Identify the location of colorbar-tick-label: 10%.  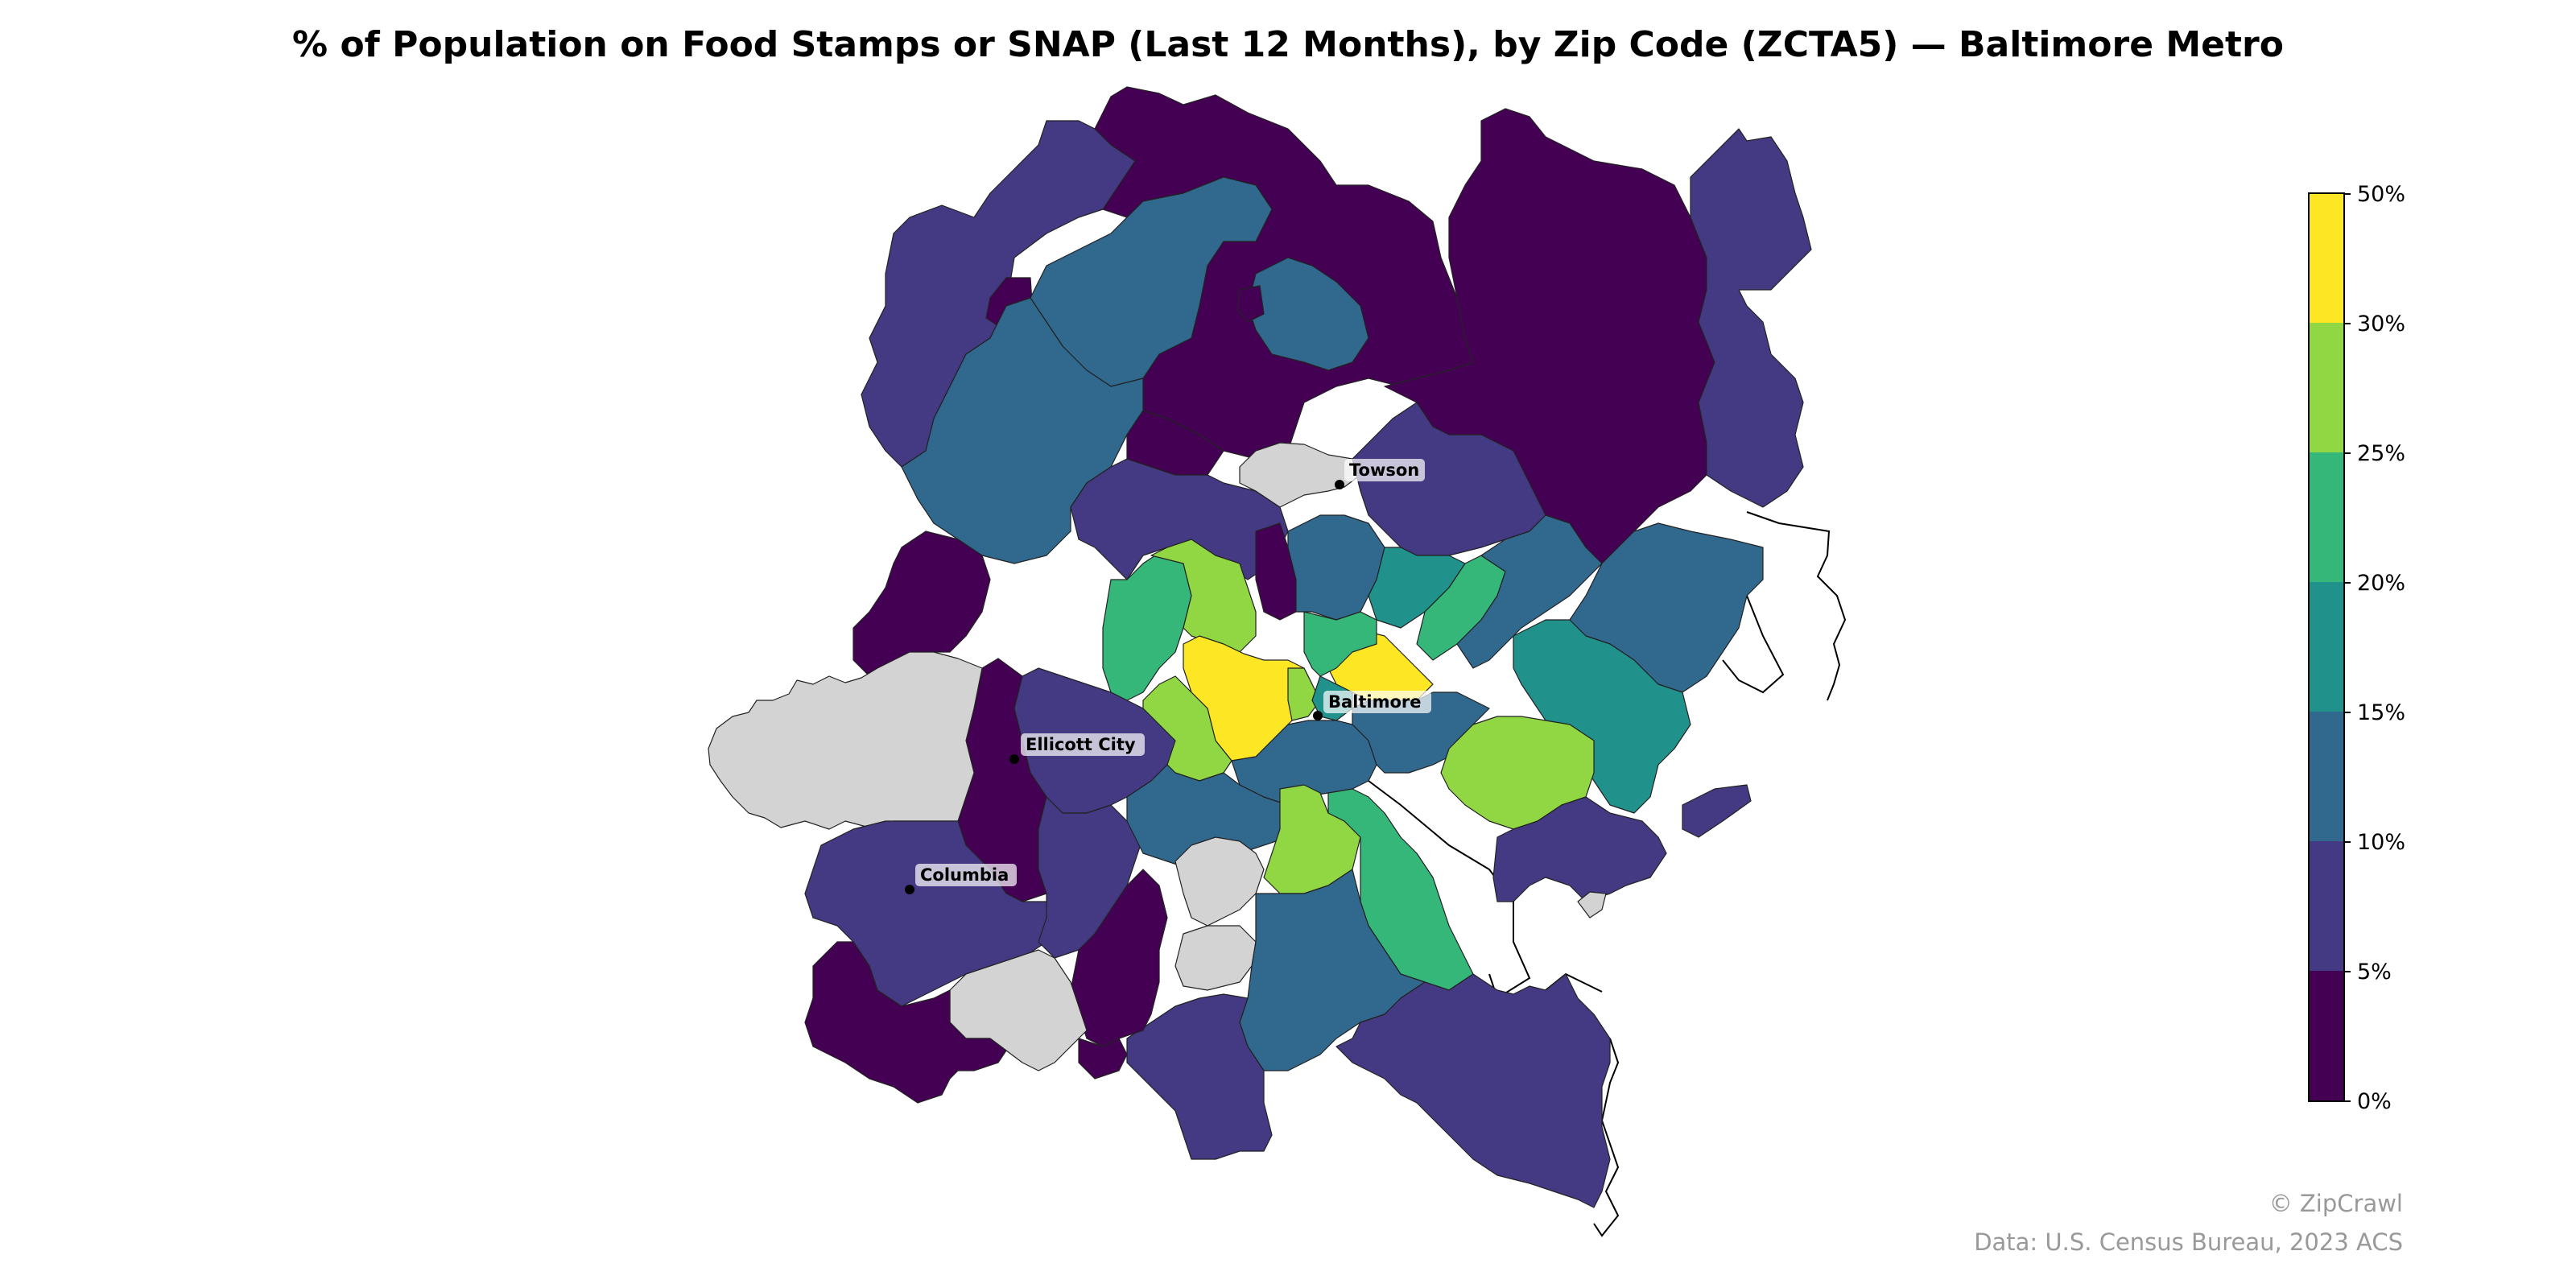
(2381, 843).